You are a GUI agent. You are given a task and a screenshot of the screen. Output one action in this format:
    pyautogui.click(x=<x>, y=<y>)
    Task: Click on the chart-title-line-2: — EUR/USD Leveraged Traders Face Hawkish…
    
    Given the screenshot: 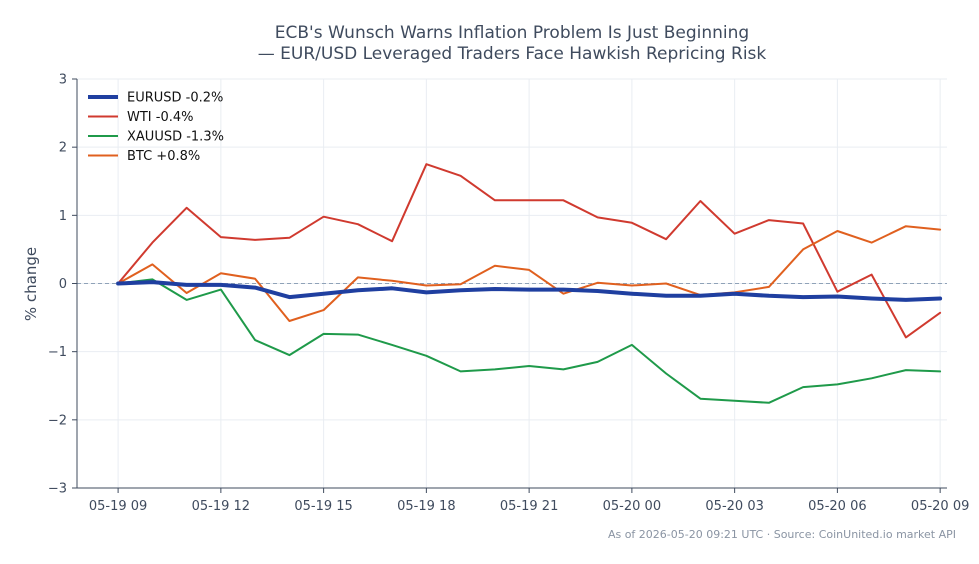 What is the action you would take?
    pyautogui.click(x=512, y=54)
    